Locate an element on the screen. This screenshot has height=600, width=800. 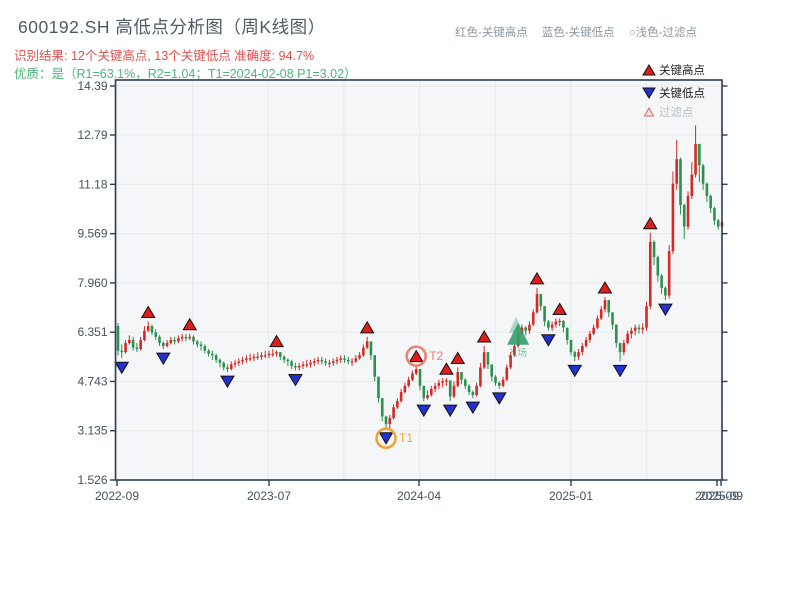
header-legend: 红色-关键高点 蓝色-关键低点 ○浅色-过滤点 is located at coordinates (594, 32).